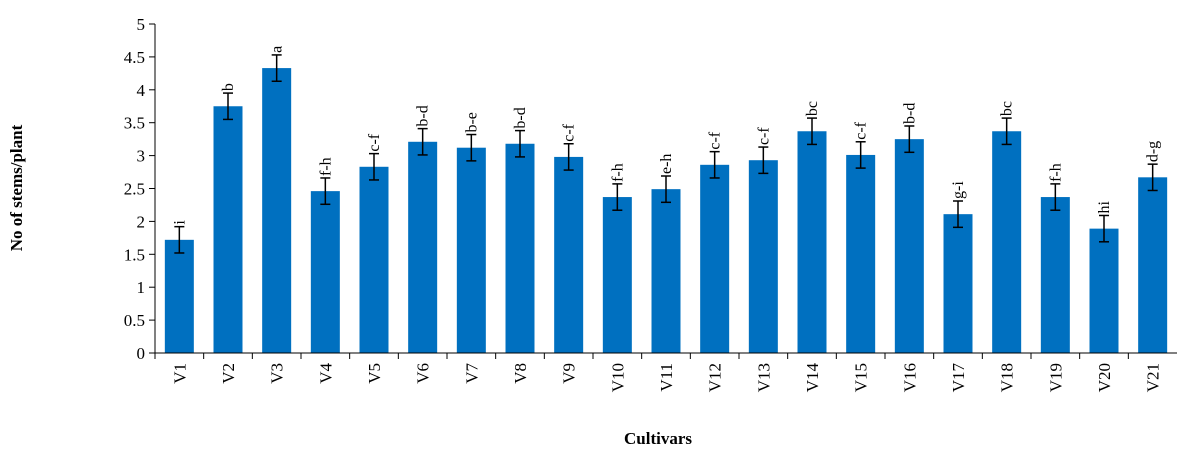 The height and width of the screenshot is (456, 1177). What do you see at coordinates (134, 254) in the screenshot?
I see `y-tick-label: 1.5` at bounding box center [134, 254].